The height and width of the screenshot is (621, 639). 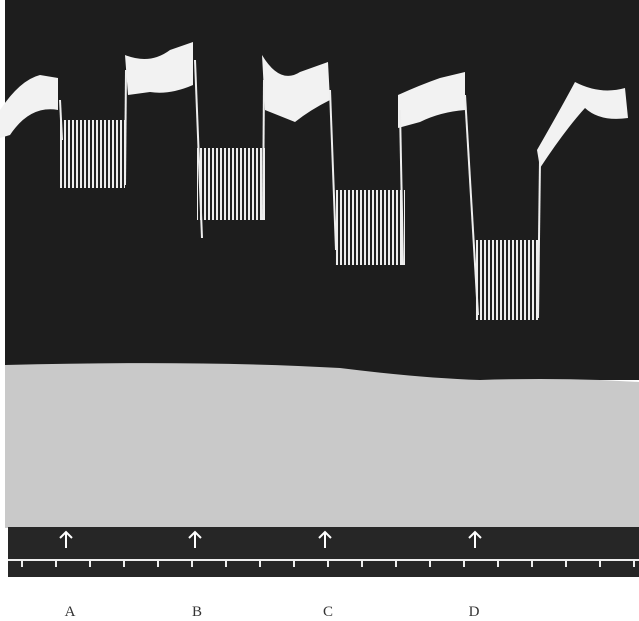 What do you see at coordinates (270, 539) in the screenshot?
I see `stimulus-arrows` at bounding box center [270, 539].